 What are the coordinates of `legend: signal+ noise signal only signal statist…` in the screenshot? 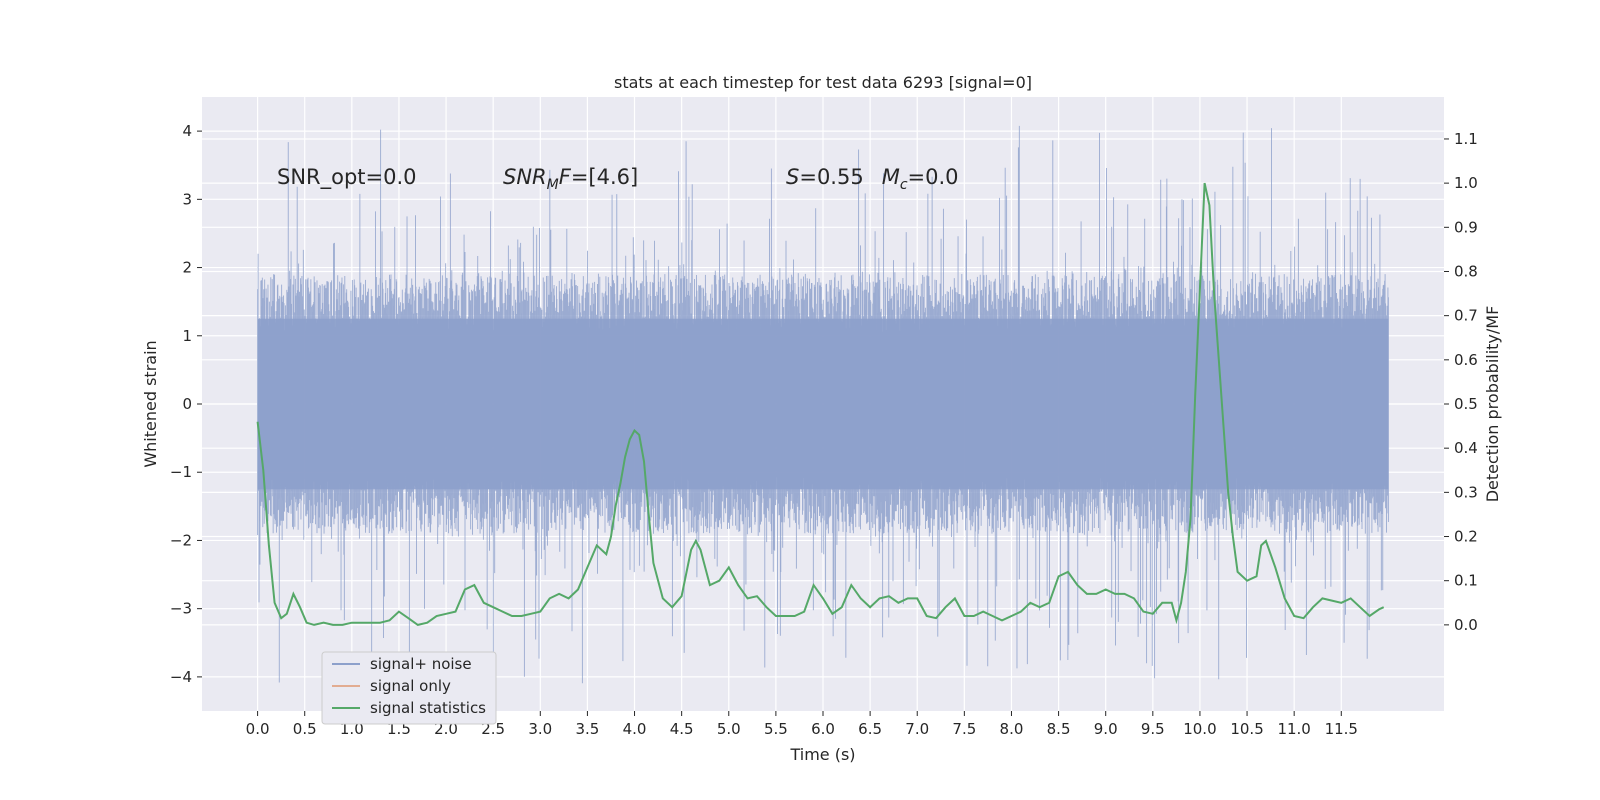 It's located at (409, 688).